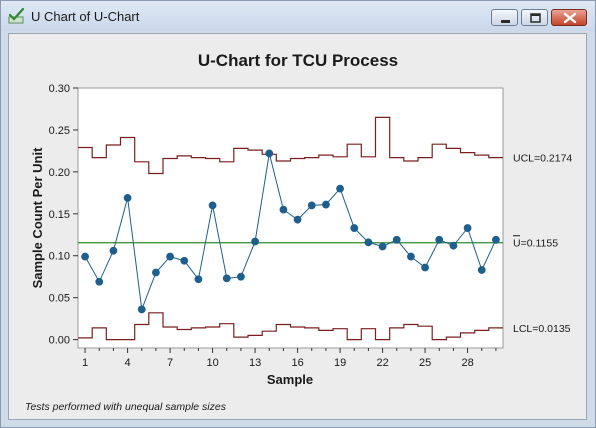 This screenshot has width=596, height=428. What do you see at coordinates (128, 363) in the screenshot?
I see `x-tick-label: 4` at bounding box center [128, 363].